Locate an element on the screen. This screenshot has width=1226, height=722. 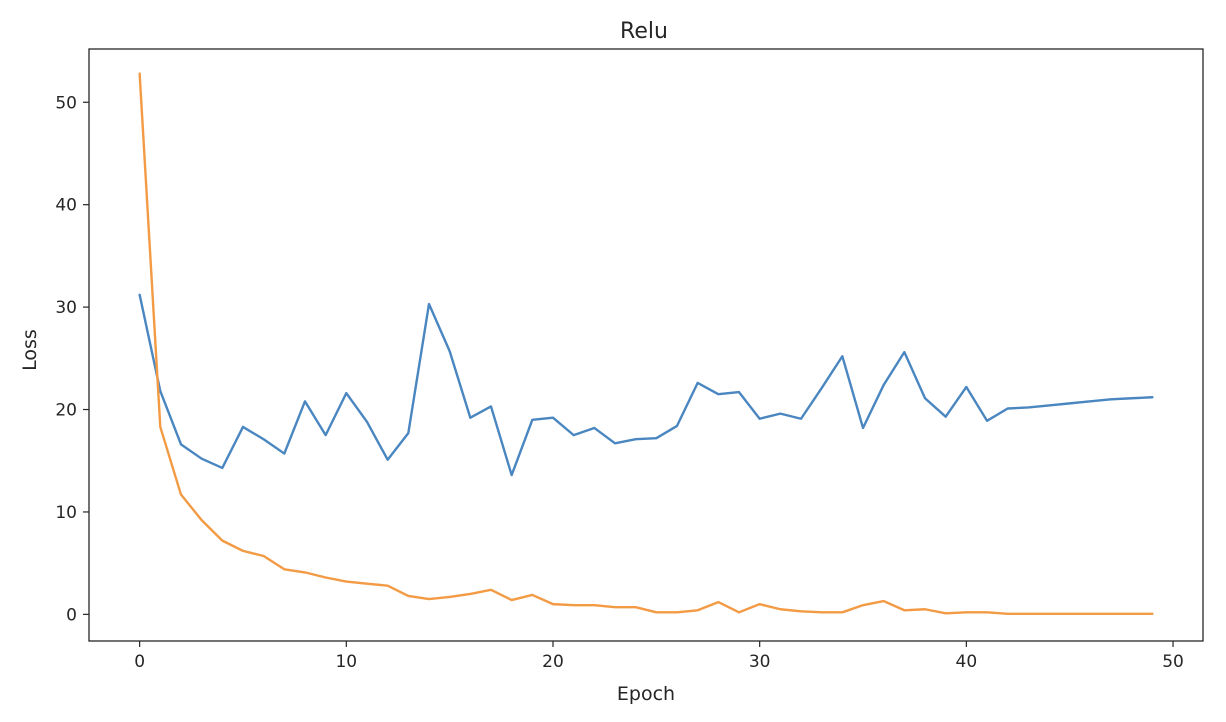
y-tick-label: 20 is located at coordinates (66, 411).